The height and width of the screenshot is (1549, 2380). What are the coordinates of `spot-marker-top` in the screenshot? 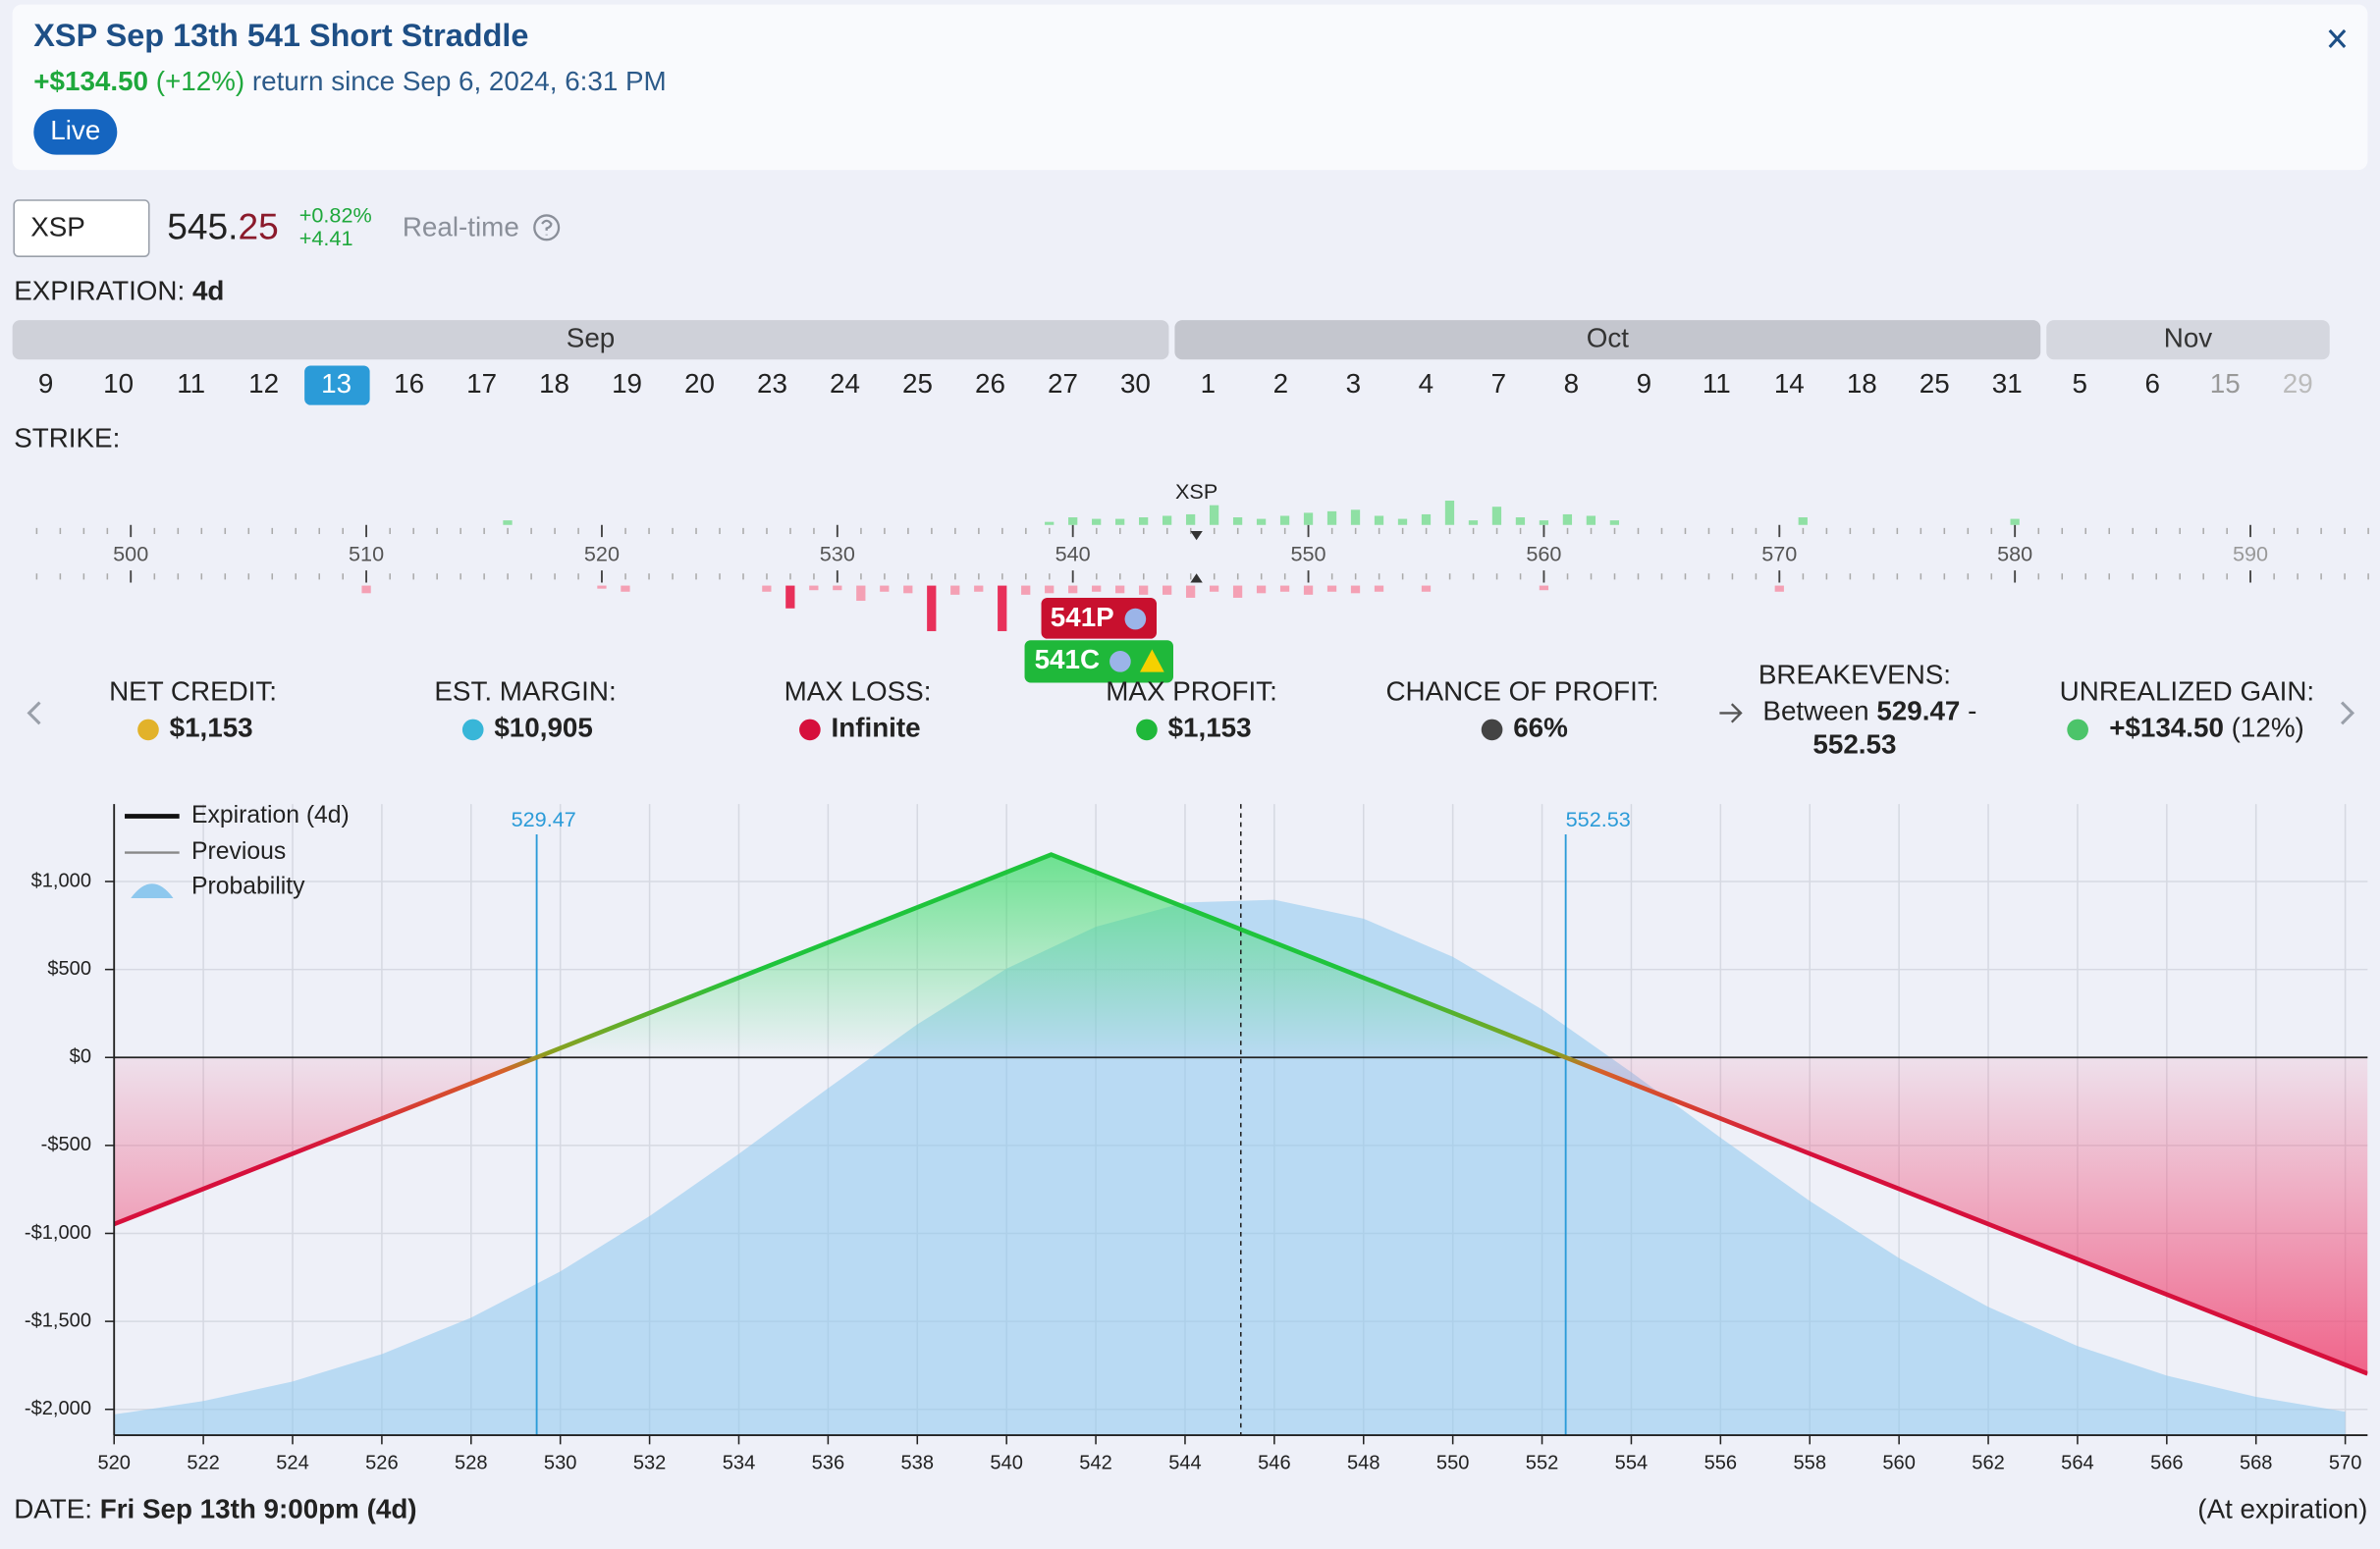 It's located at (1196, 535).